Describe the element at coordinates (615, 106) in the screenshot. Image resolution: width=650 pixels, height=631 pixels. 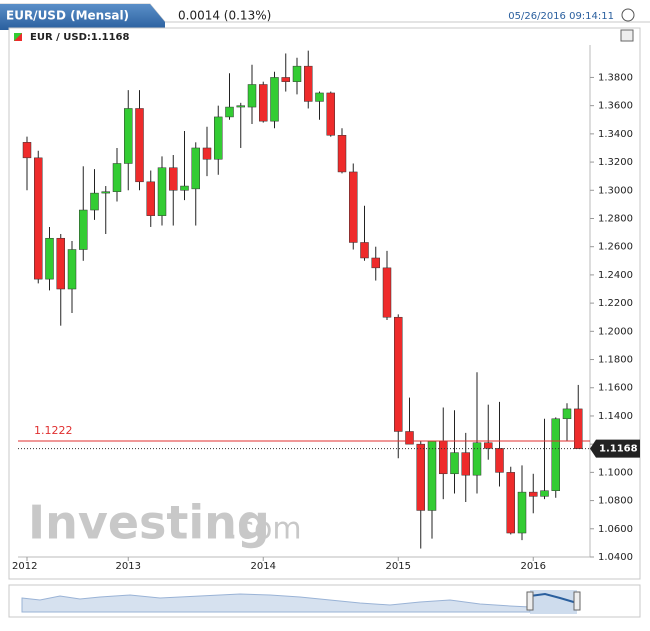
I see `y-tick-label: 1.3600` at that location.